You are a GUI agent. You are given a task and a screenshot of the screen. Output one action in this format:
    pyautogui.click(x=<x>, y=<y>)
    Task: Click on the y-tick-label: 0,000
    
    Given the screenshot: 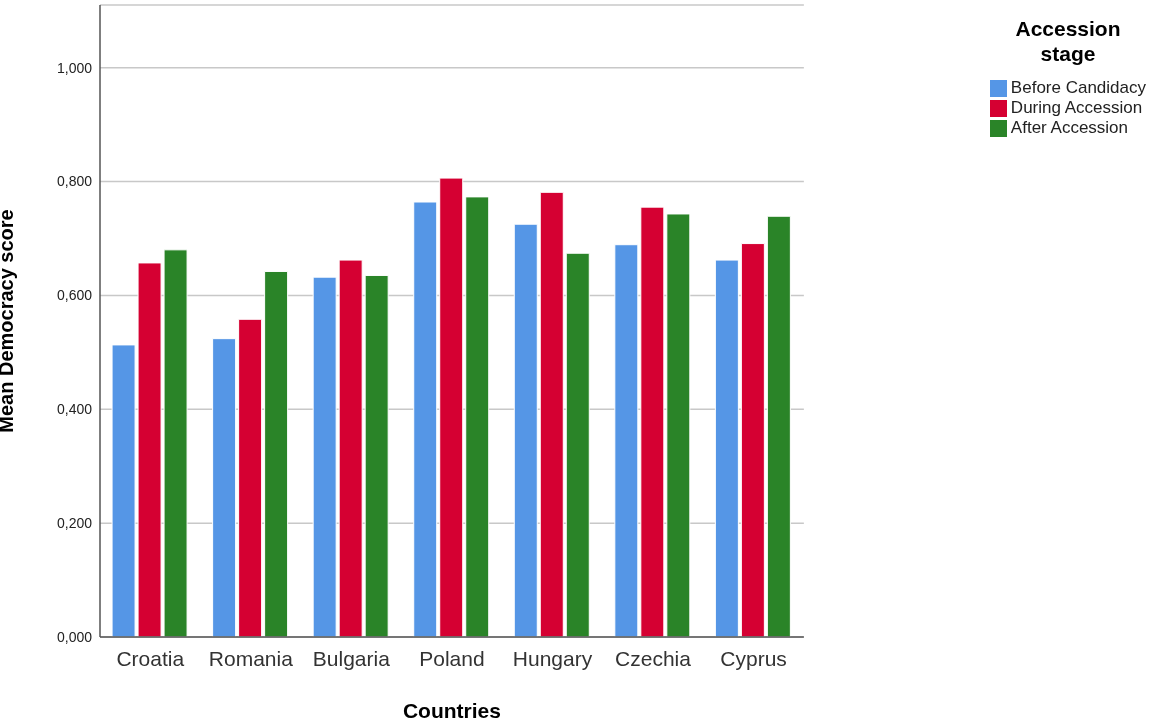 What is the action you would take?
    pyautogui.click(x=74, y=636)
    